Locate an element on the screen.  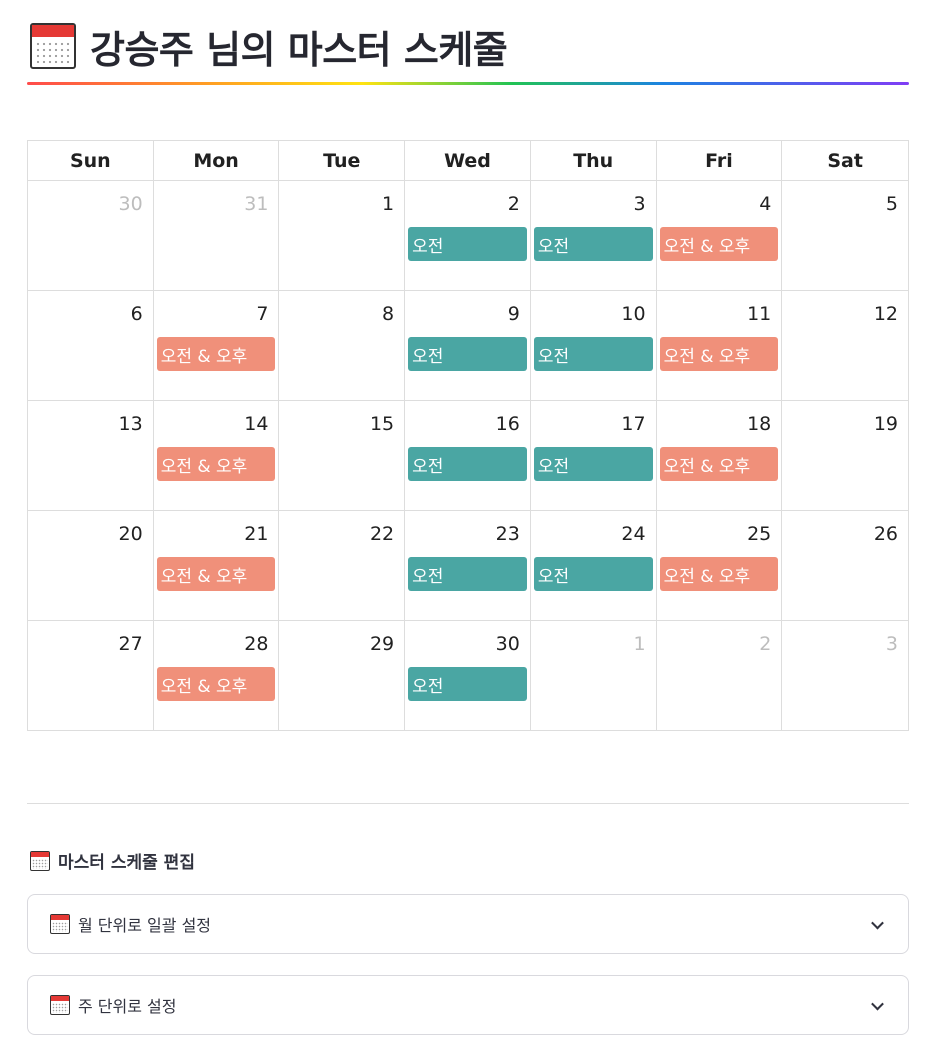
calendar-day-cell: 30 is located at coordinates (91, 236).